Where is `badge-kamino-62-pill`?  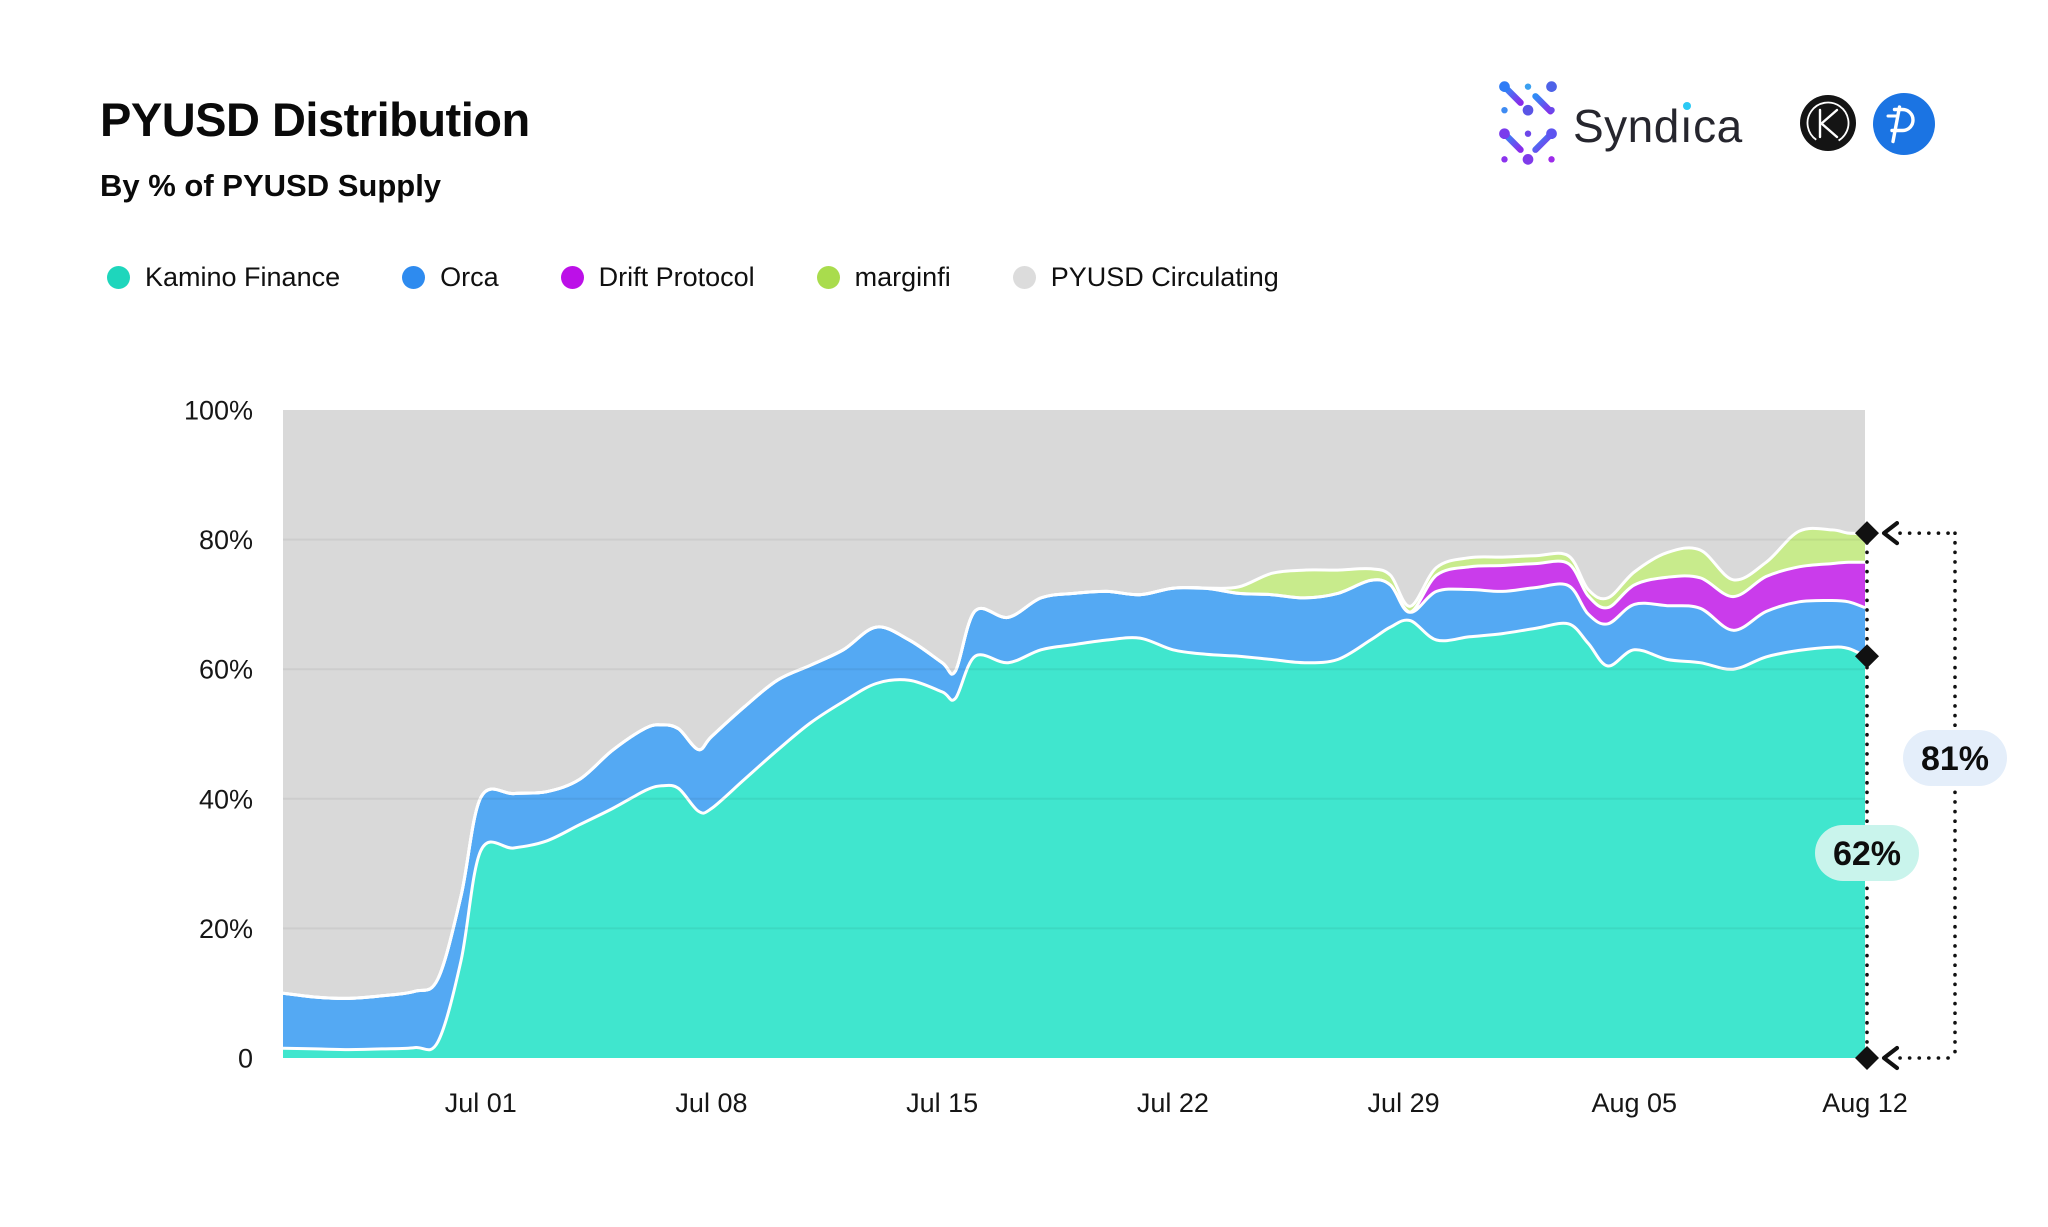 badge-kamino-62-pill is located at coordinates (1867, 853).